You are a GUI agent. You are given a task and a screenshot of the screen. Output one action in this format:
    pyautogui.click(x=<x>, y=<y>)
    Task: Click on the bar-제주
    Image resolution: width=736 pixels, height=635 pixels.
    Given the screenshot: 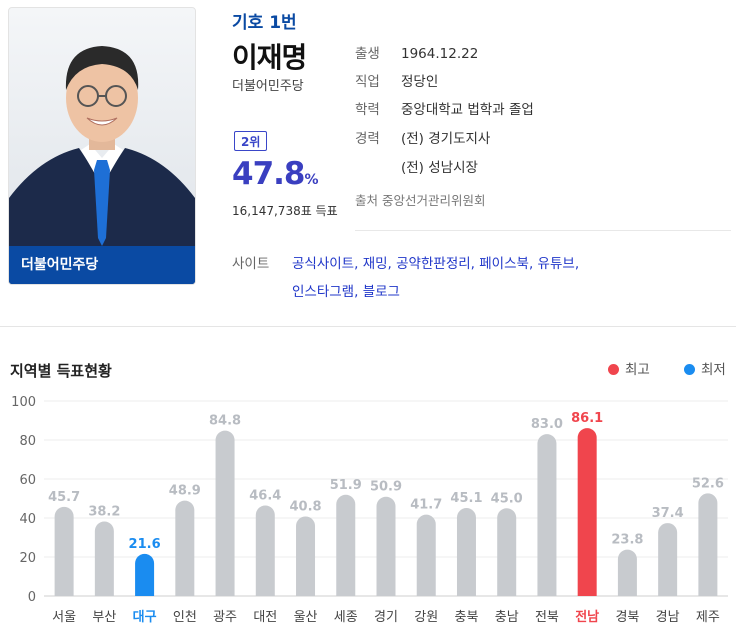 What is the action you would take?
    pyautogui.click(x=708, y=544)
    